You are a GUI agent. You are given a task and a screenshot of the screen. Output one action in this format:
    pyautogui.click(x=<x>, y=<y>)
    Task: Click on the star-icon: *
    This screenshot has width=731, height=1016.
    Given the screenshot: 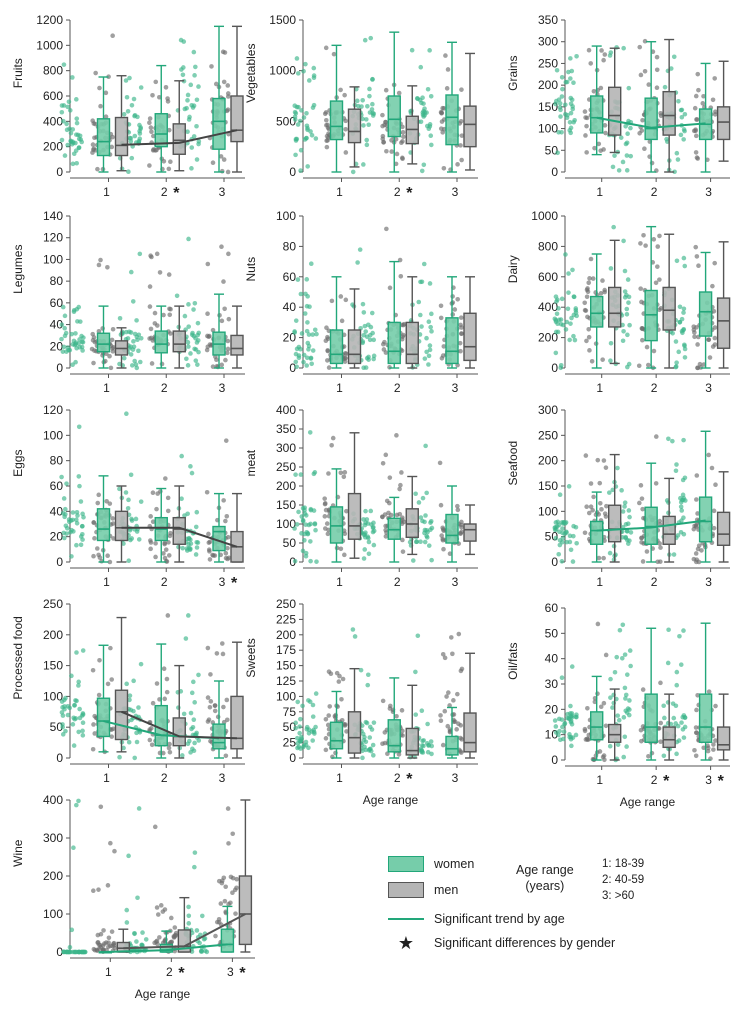 What is the action you would take?
    pyautogui.click(x=242, y=973)
    